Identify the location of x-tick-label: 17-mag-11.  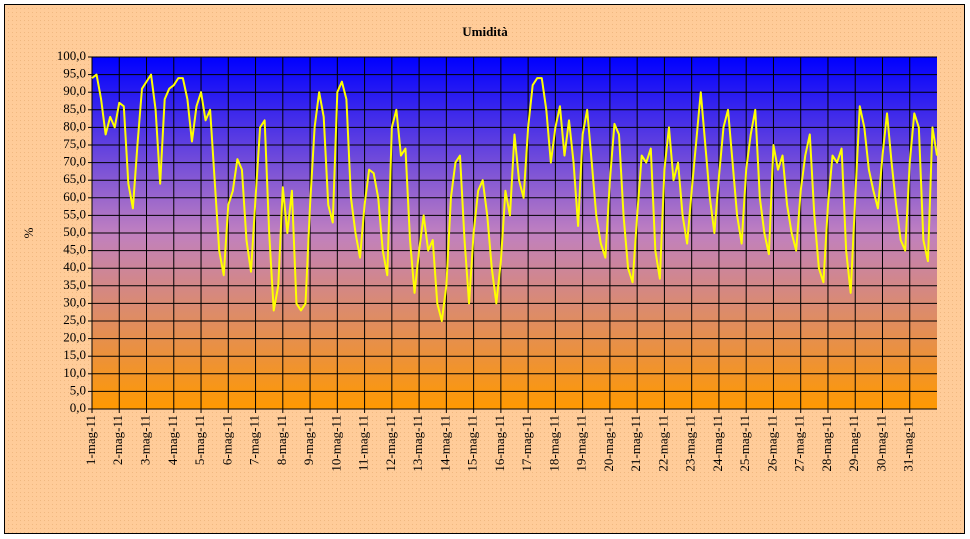
(526, 443).